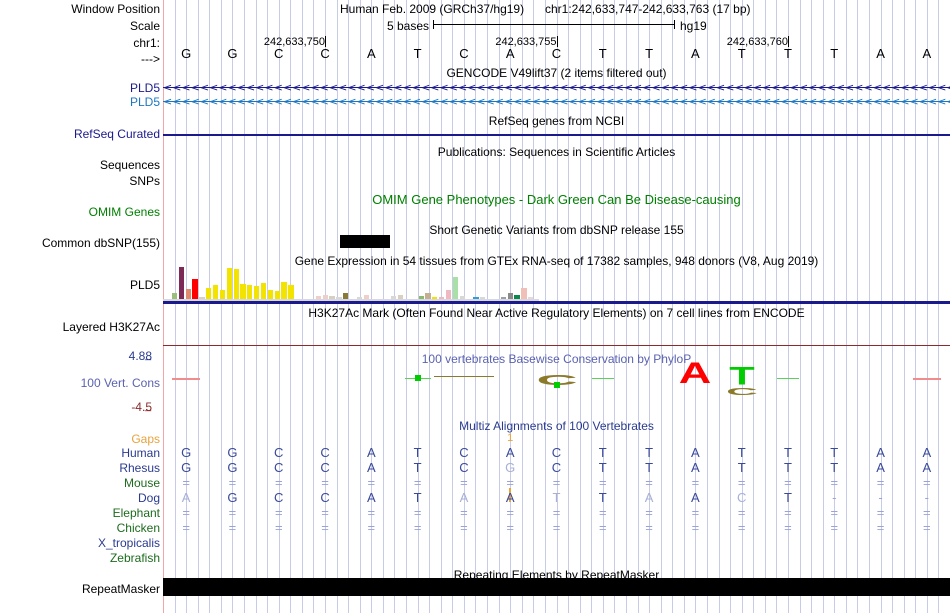 Image resolution: width=950 pixels, height=613 pixels. What do you see at coordinates (365, 241) in the screenshot?
I see `dbsnp-variant-box` at bounding box center [365, 241].